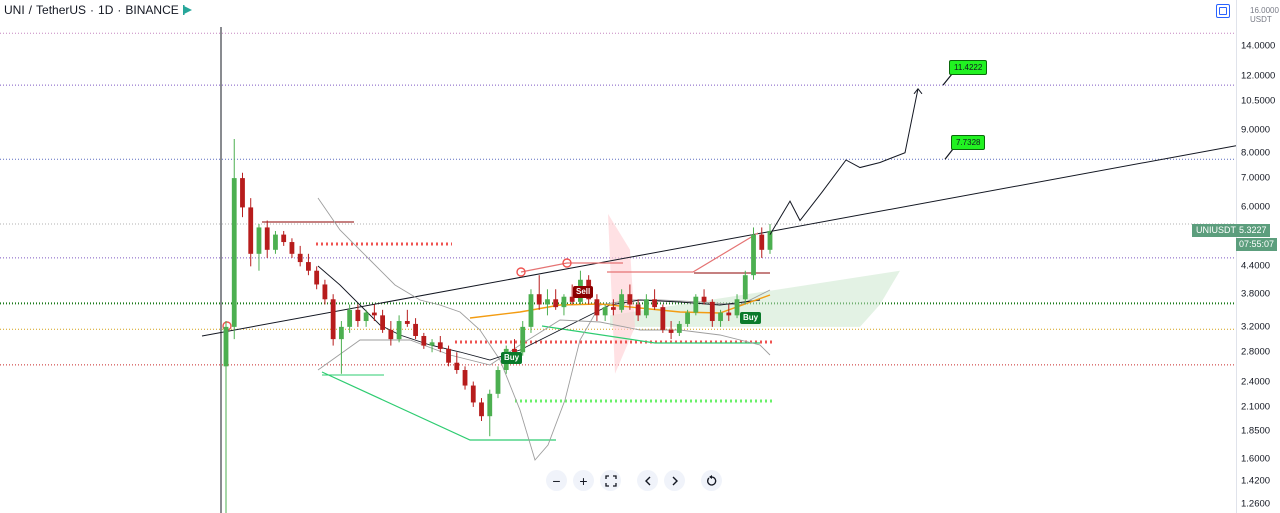 The height and width of the screenshot is (513, 1280). Describe the element at coordinates (1256, 459) in the screenshot. I see `y-tick-label: 1.6000` at that location.